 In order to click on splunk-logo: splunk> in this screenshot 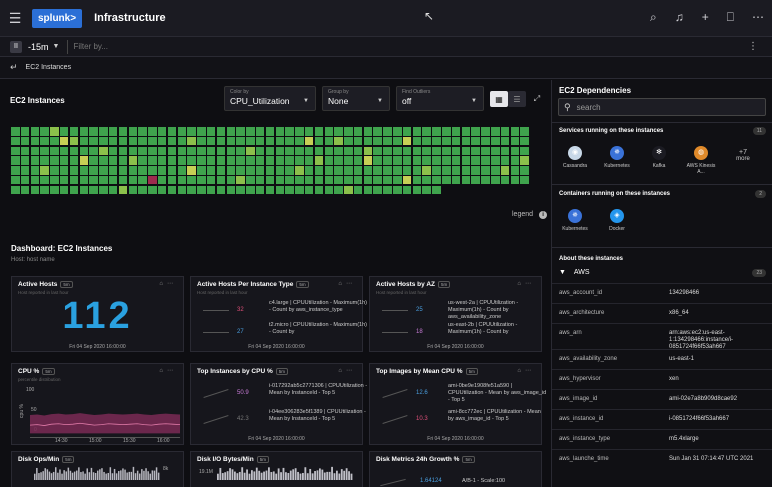, I will do `click(57, 18)`.